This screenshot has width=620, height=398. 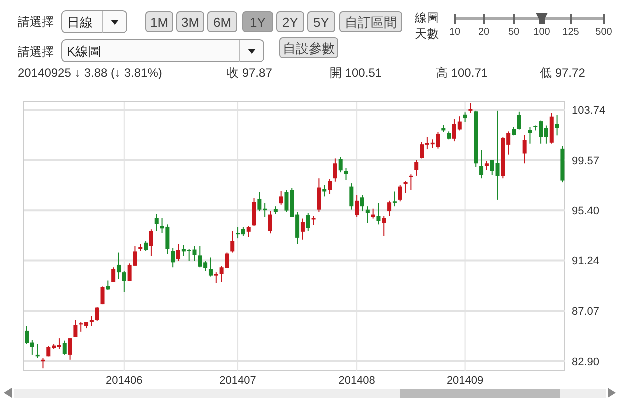 What do you see at coordinates (84, 51) in the screenshot?
I see `text: K線圖` at bounding box center [84, 51].